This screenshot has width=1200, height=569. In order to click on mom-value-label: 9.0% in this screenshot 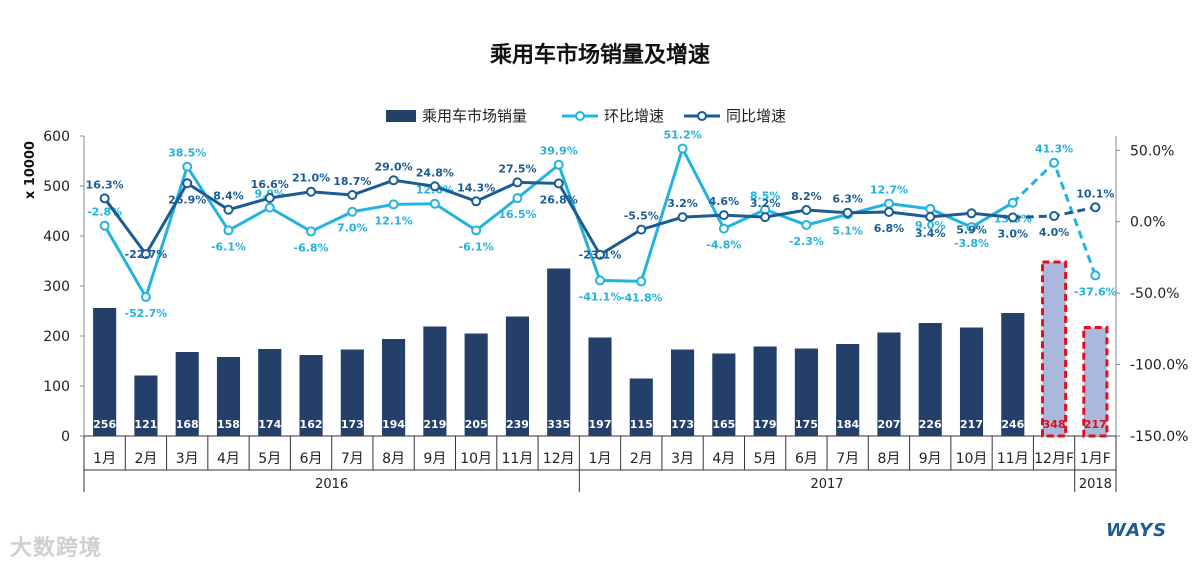, I will do `click(930, 225)`.